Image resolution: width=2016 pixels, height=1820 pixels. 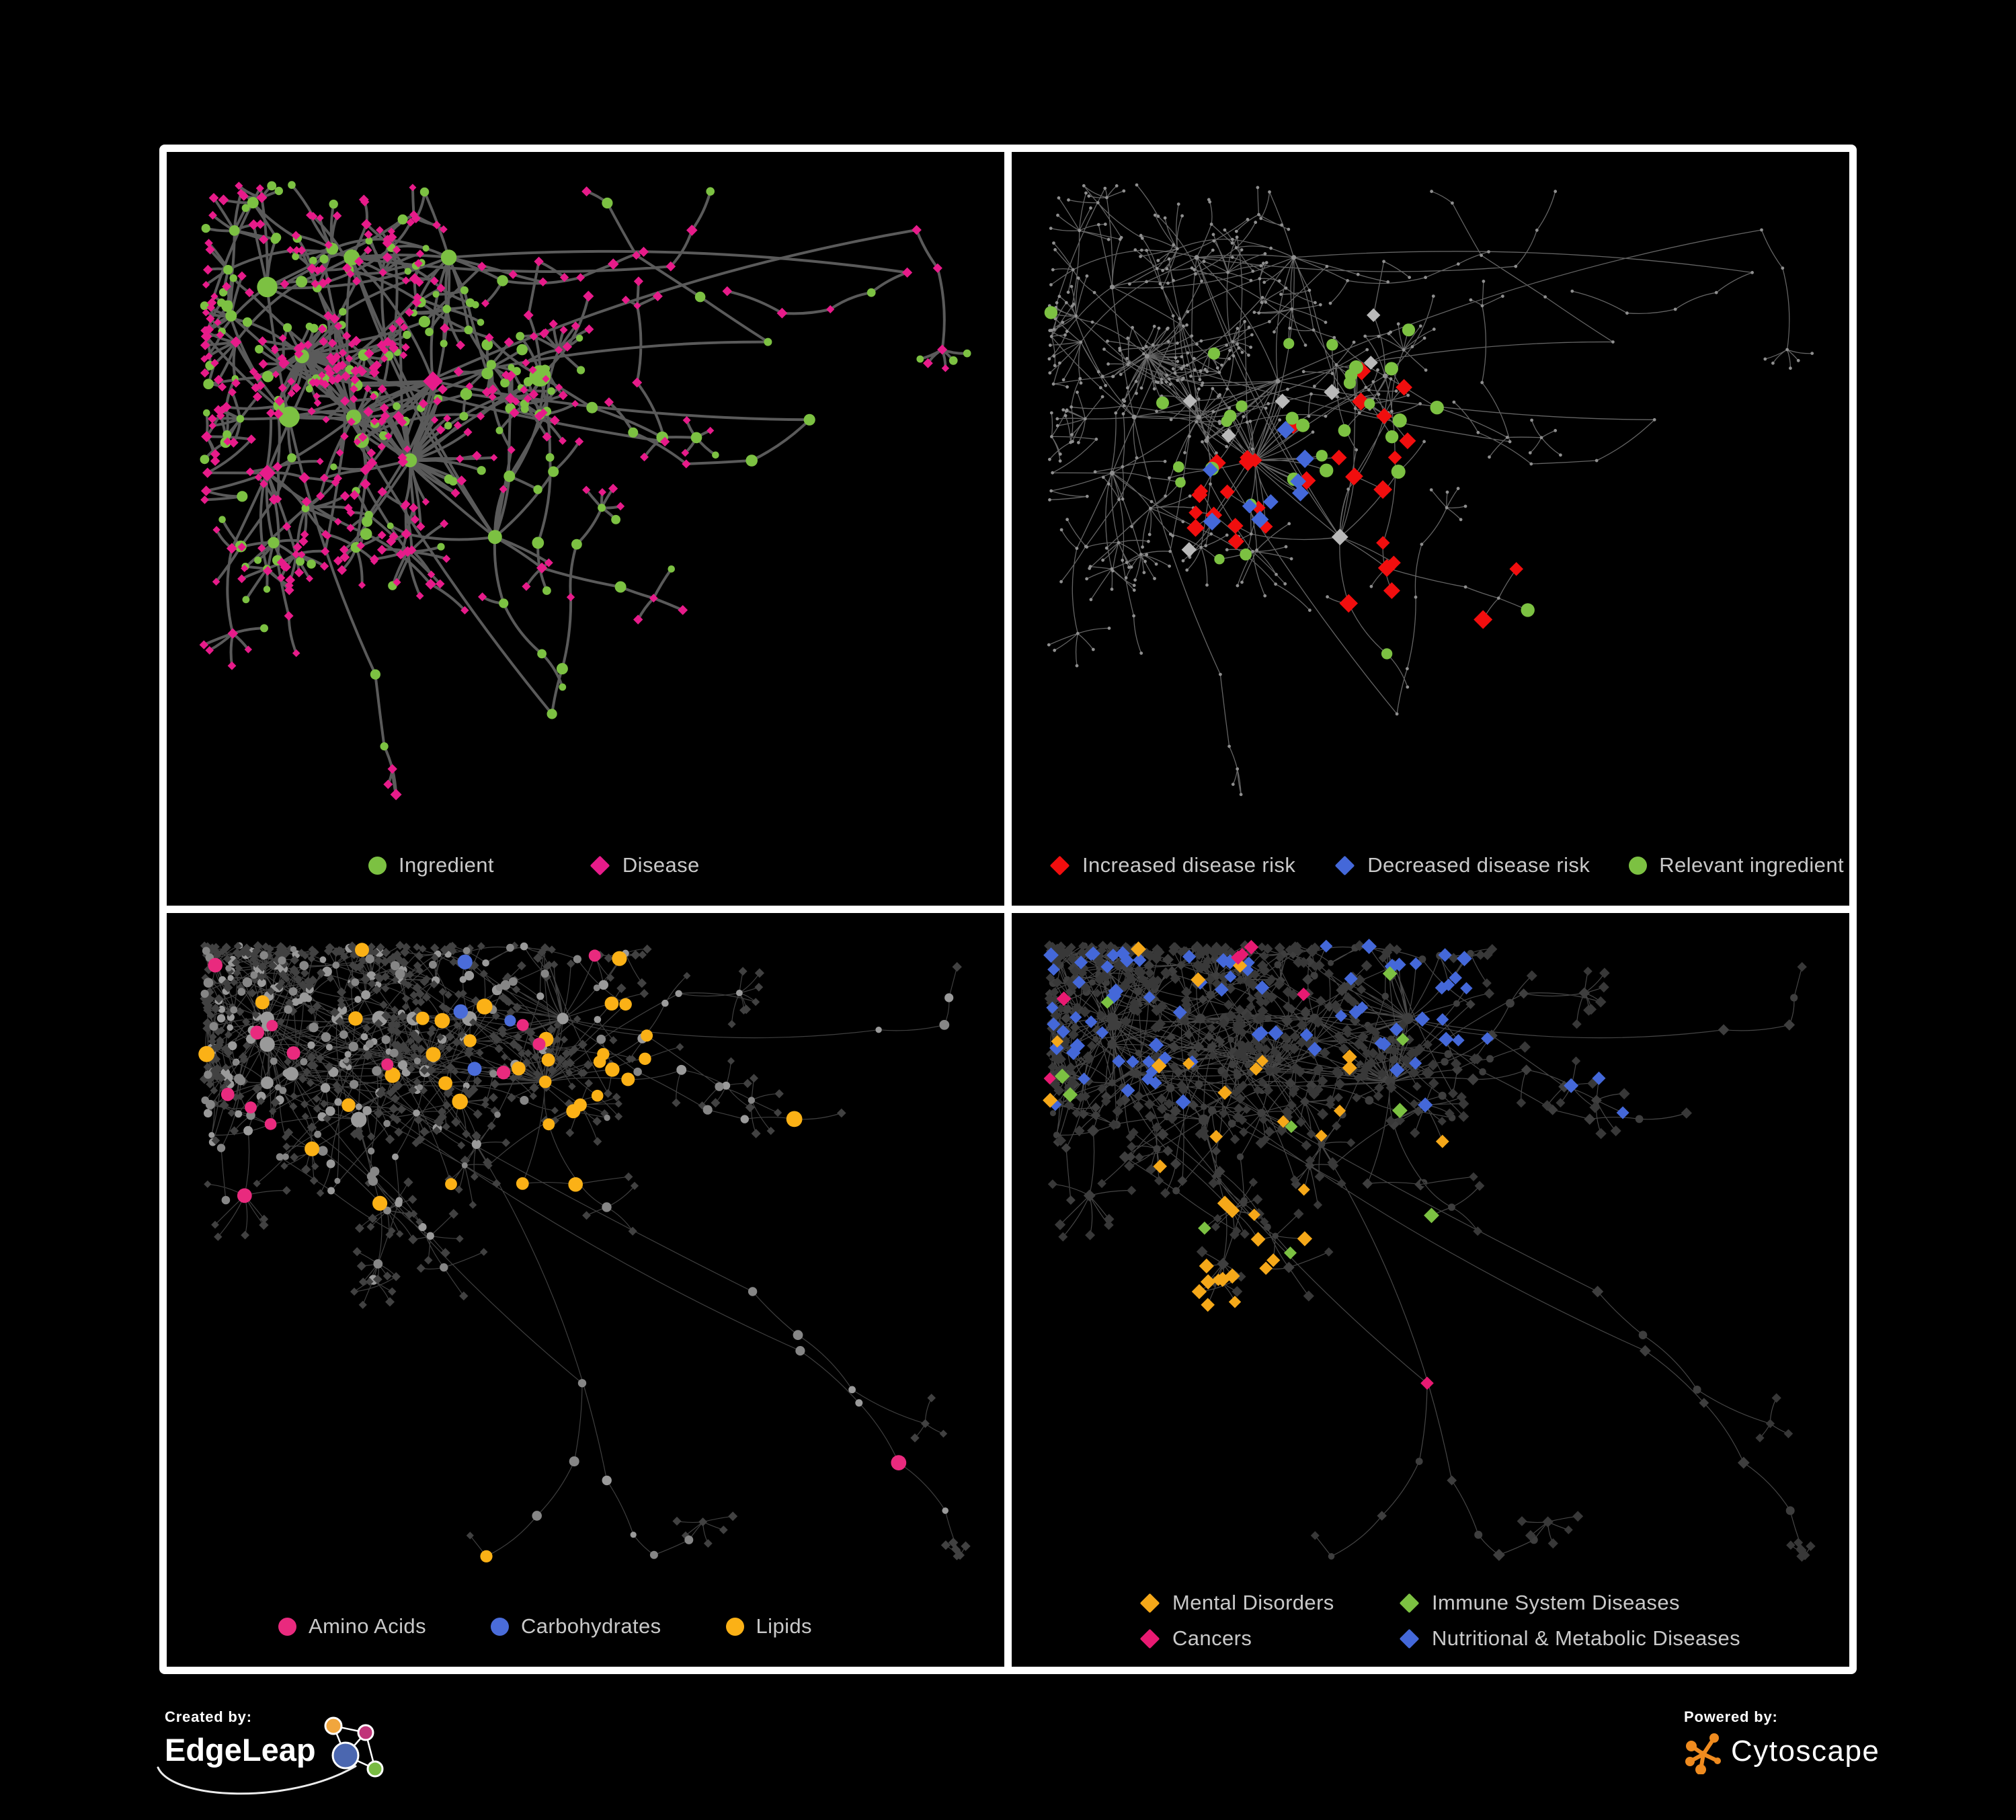 What do you see at coordinates (534, 865) in the screenshot?
I see `legend-ingredients-diseases: Ingredient Disease` at bounding box center [534, 865].